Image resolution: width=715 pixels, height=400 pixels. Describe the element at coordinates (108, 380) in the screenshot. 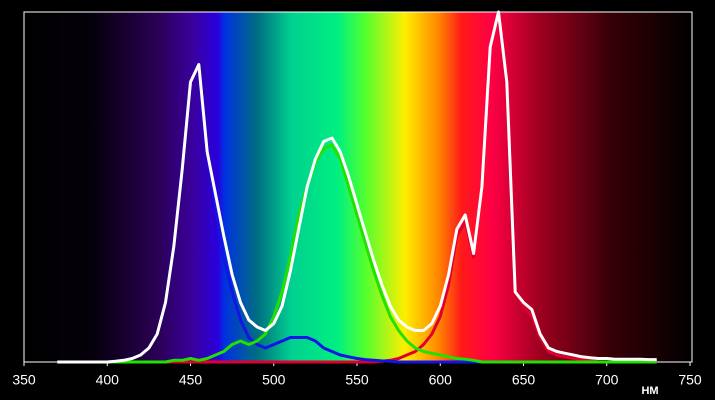

I see `x-tick-label: 400` at that location.